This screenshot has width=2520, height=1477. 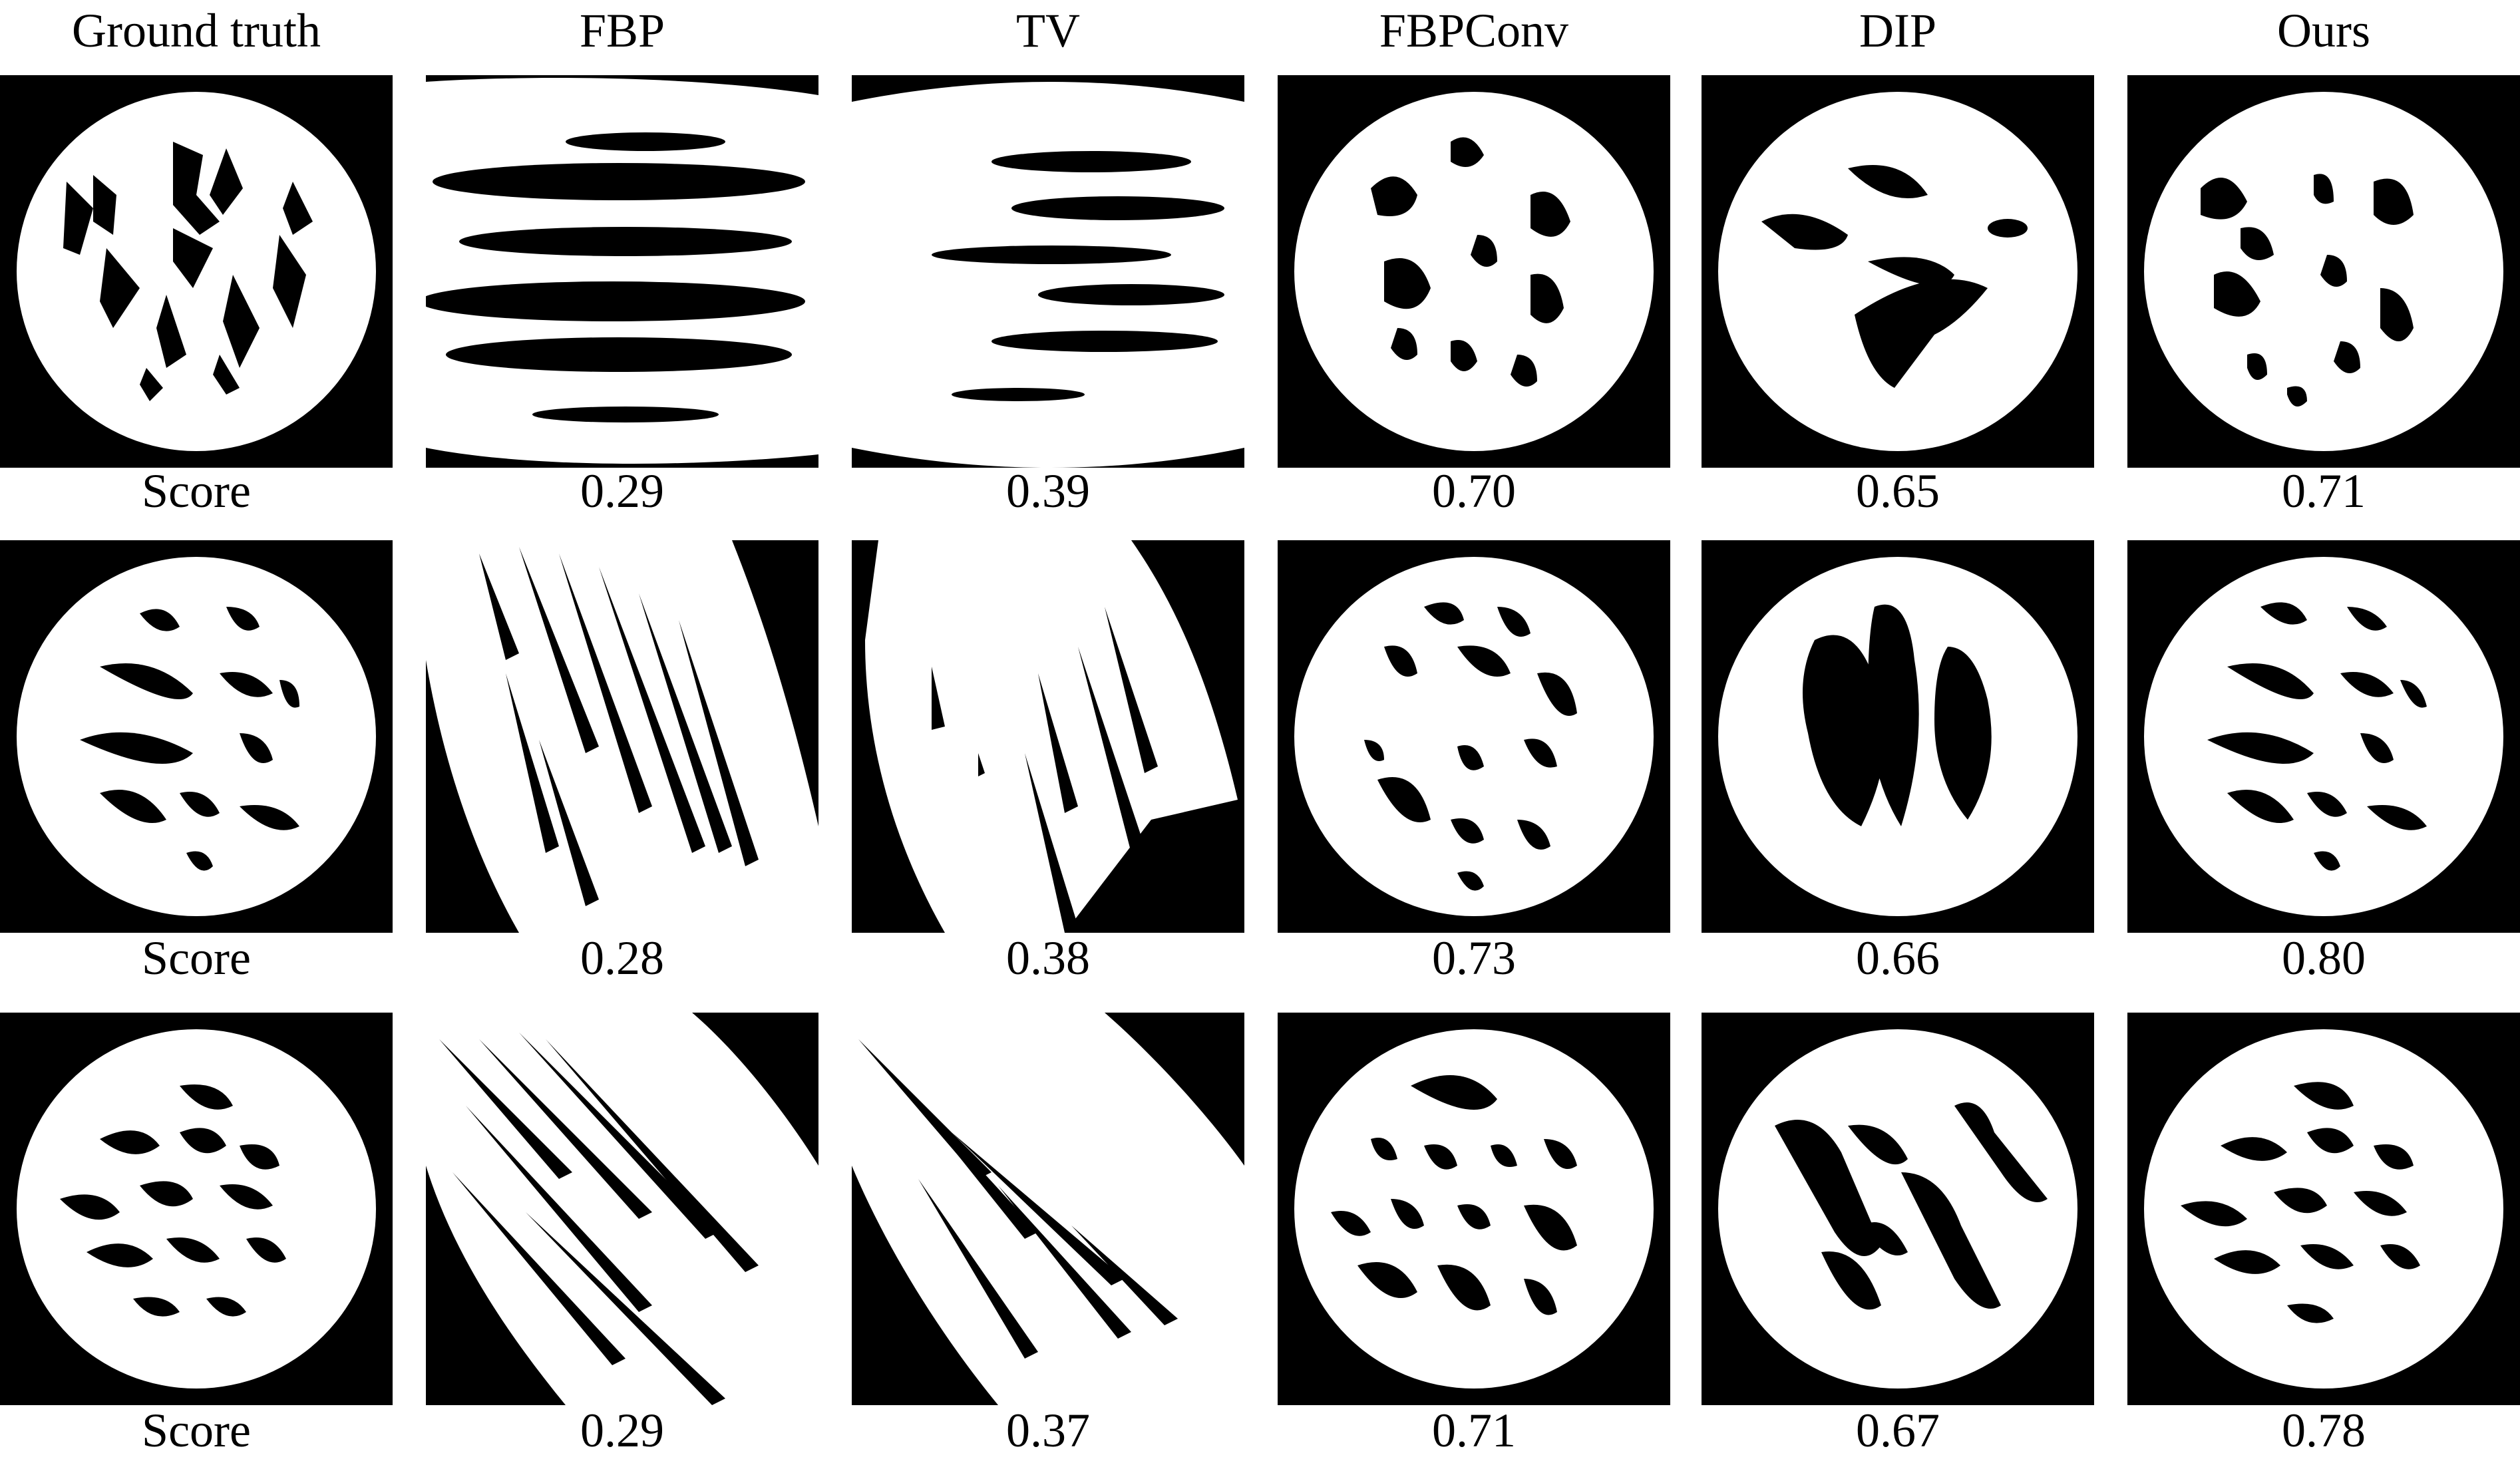 I want to click on score-row2-ours: 0.80, so click(x=2324, y=958).